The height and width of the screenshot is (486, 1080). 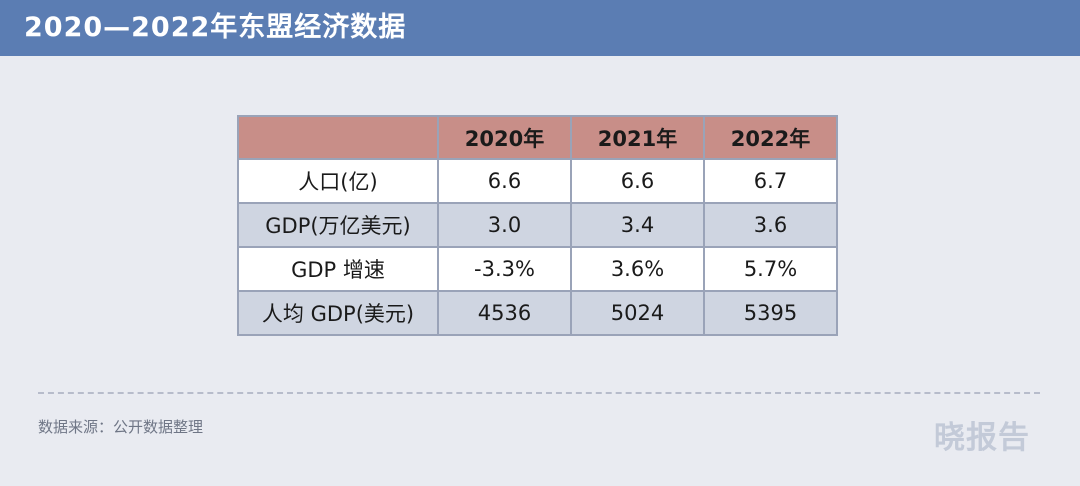 I want to click on table-cell: 5395, so click(x=770, y=313).